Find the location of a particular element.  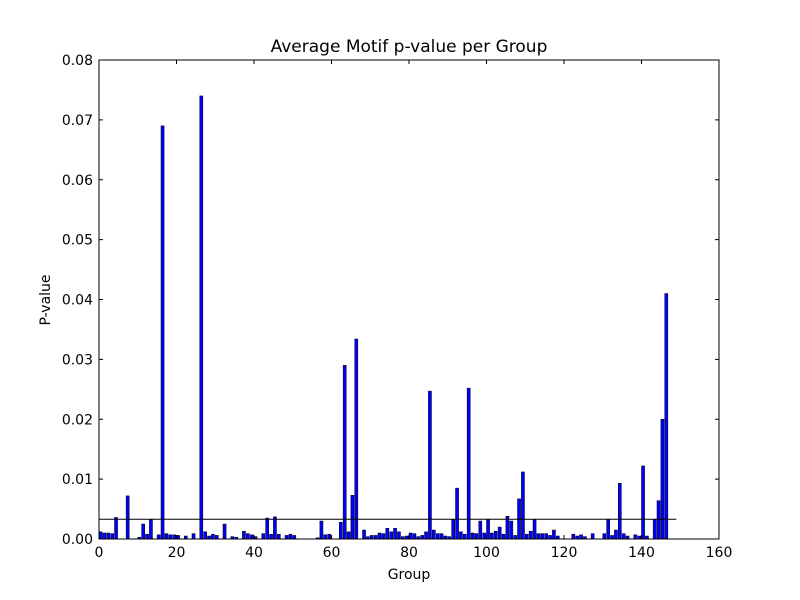

x-tick-label: 80 is located at coordinates (409, 553).